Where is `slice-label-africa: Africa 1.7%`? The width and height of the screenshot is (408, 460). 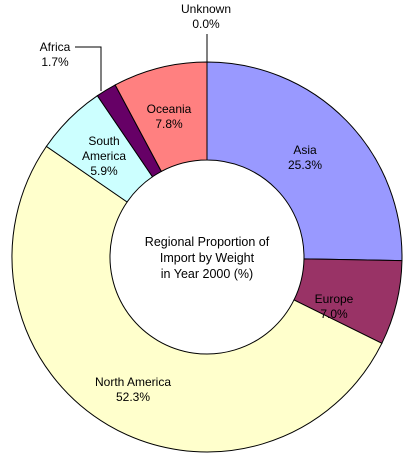 slice-label-africa: Africa 1.7% is located at coordinates (55, 54).